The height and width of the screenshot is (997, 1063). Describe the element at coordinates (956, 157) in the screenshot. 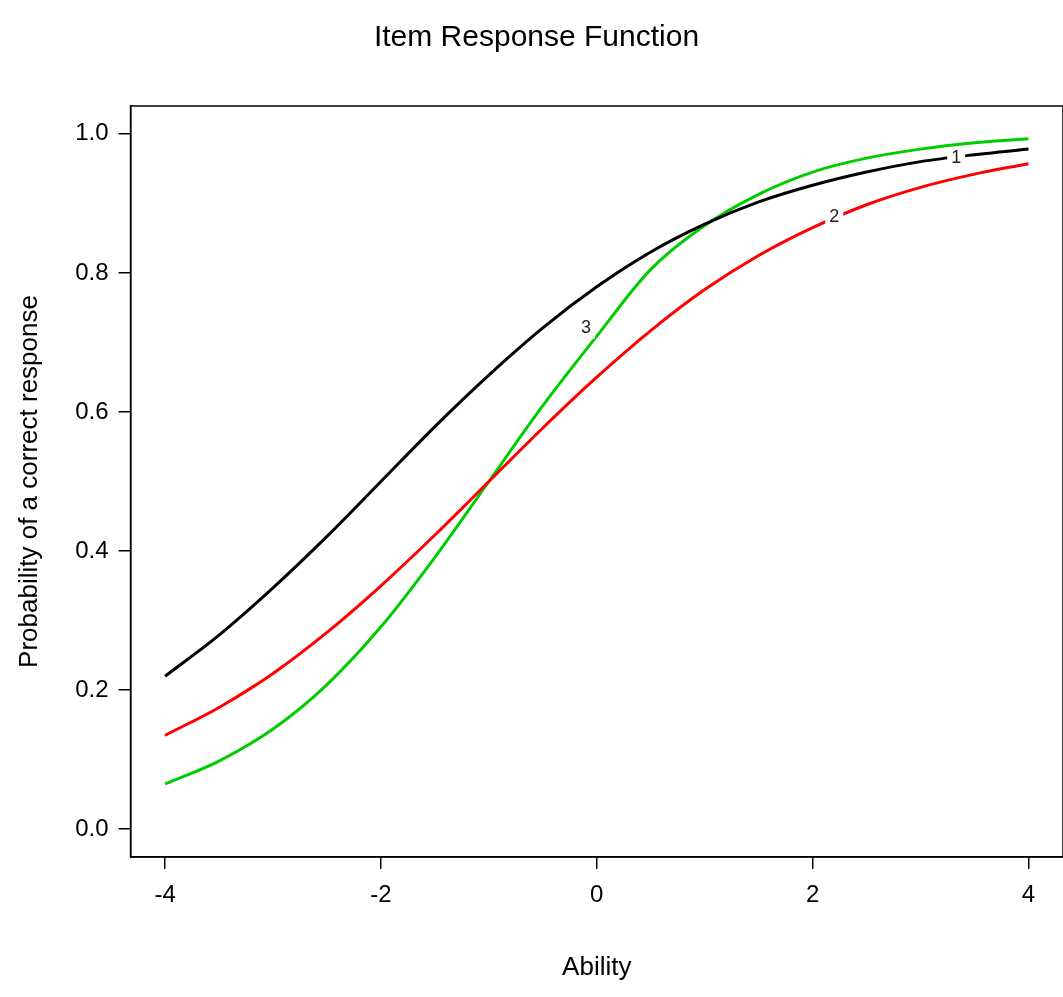

I see `annotation: 1` at that location.